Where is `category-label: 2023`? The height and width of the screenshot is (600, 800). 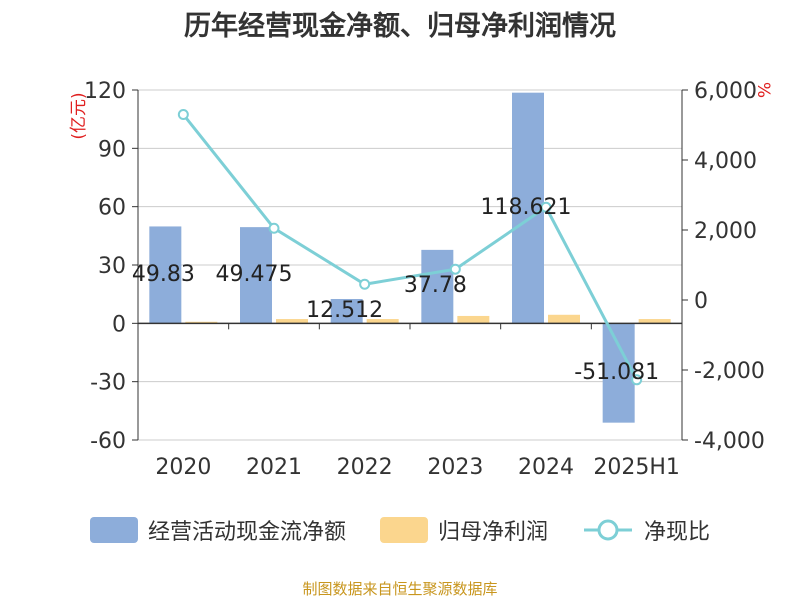
category-label: 2023 is located at coordinates (455, 467).